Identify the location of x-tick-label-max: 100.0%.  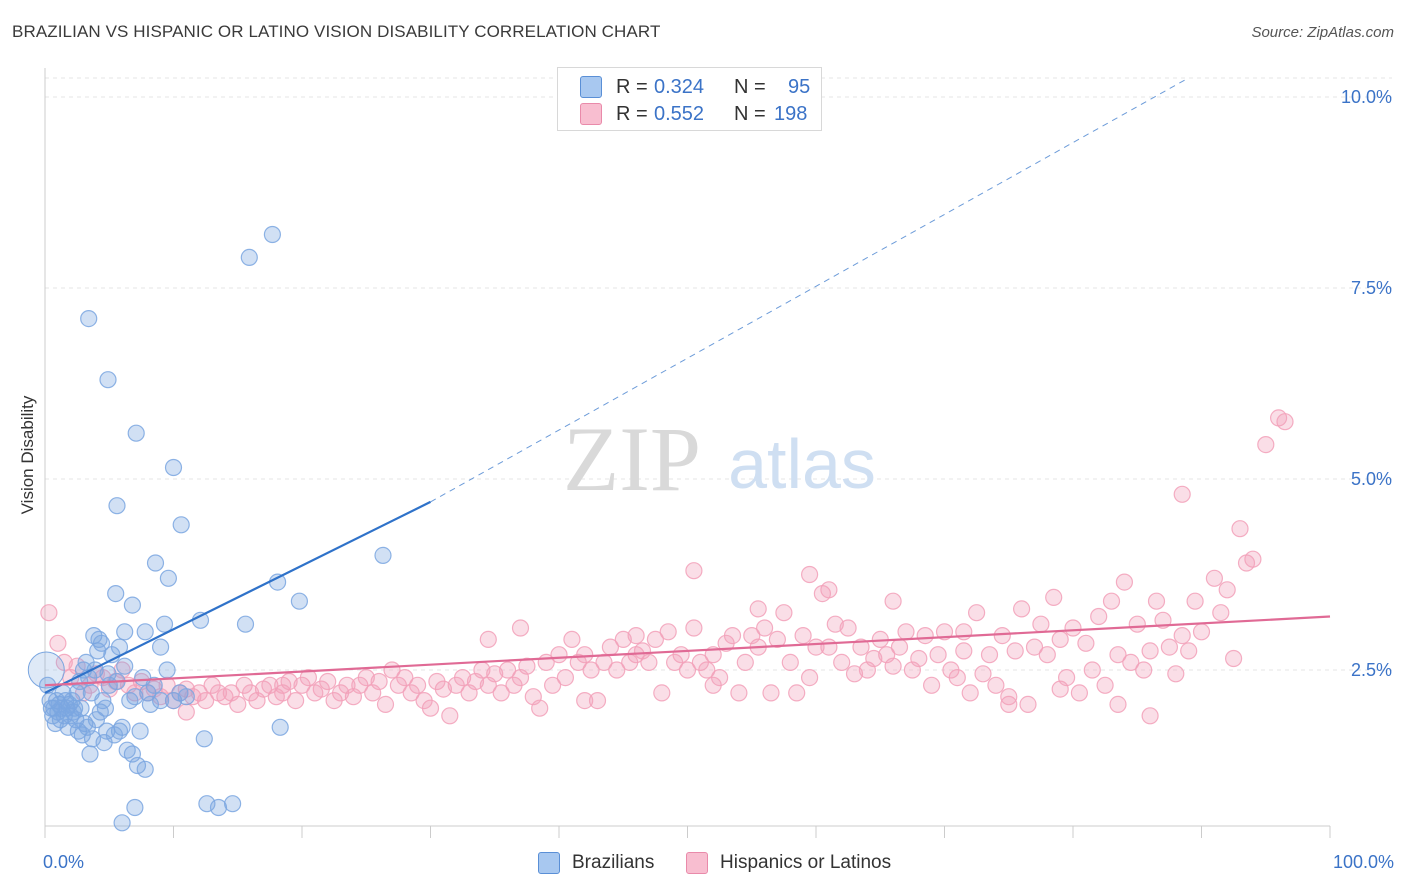
(1363, 862).